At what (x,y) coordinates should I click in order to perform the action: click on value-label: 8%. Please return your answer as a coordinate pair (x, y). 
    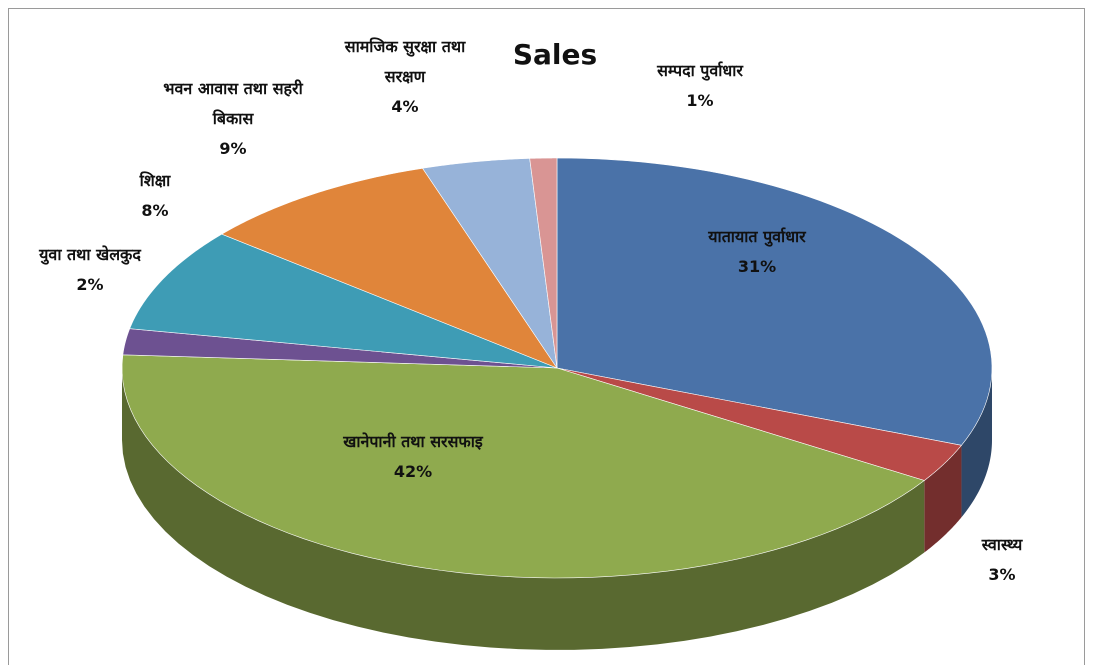
    Looking at the image, I should click on (155, 210).